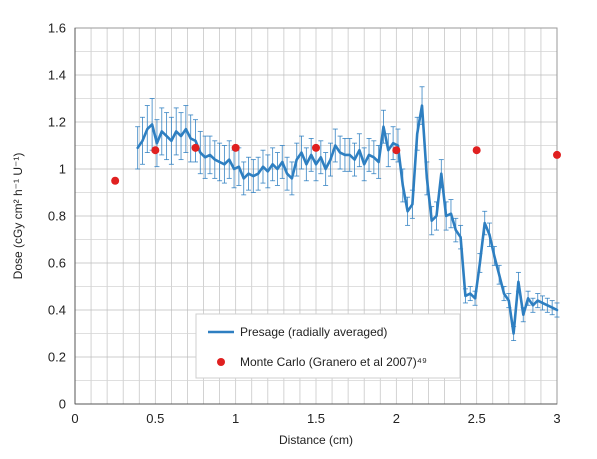  Describe the element at coordinates (57, 310) in the screenshot. I see `y-tick-label: 0.4` at that location.